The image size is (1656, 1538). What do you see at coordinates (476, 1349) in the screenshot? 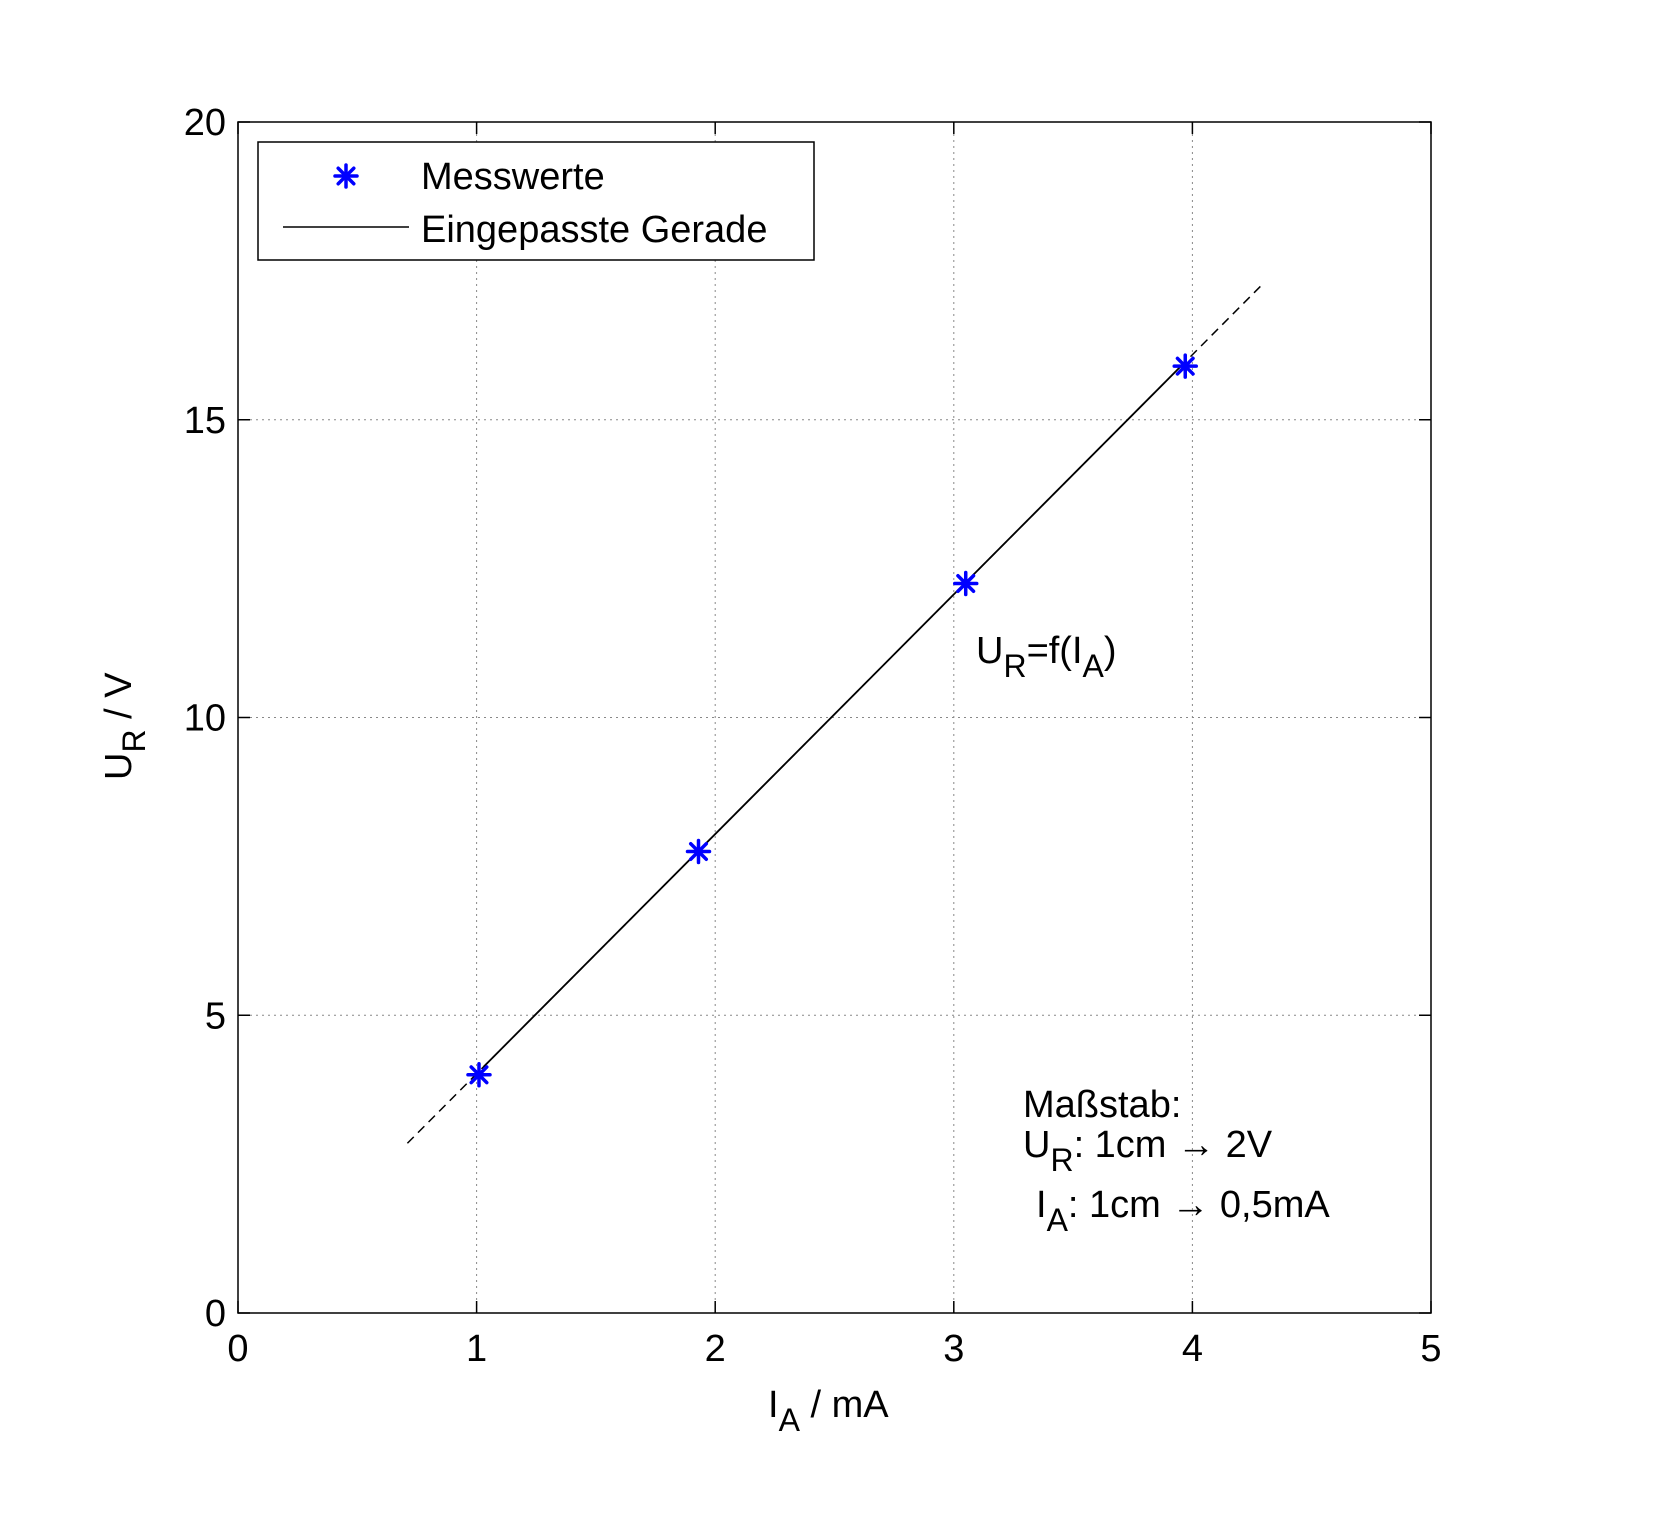
I see `x-tick-label: 1` at bounding box center [476, 1349].